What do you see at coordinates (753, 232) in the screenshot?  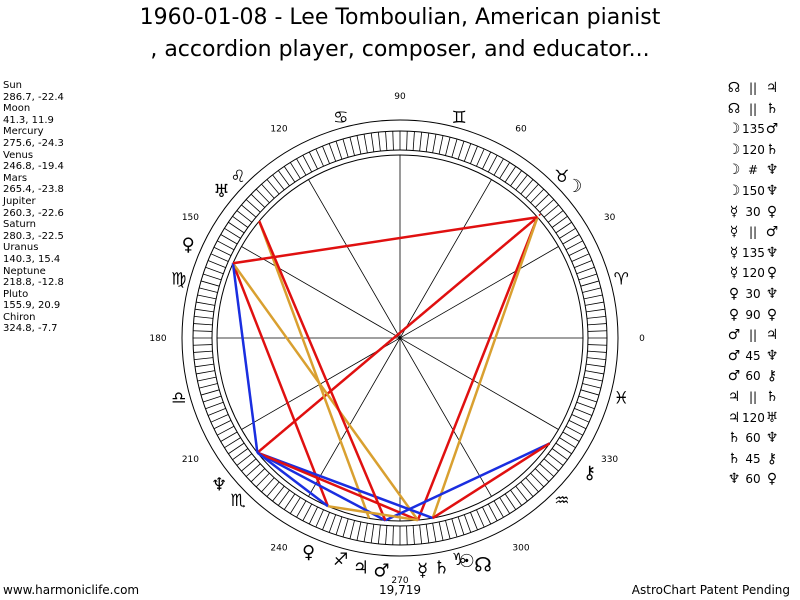 I see `aspect-type: ||` at bounding box center [753, 232].